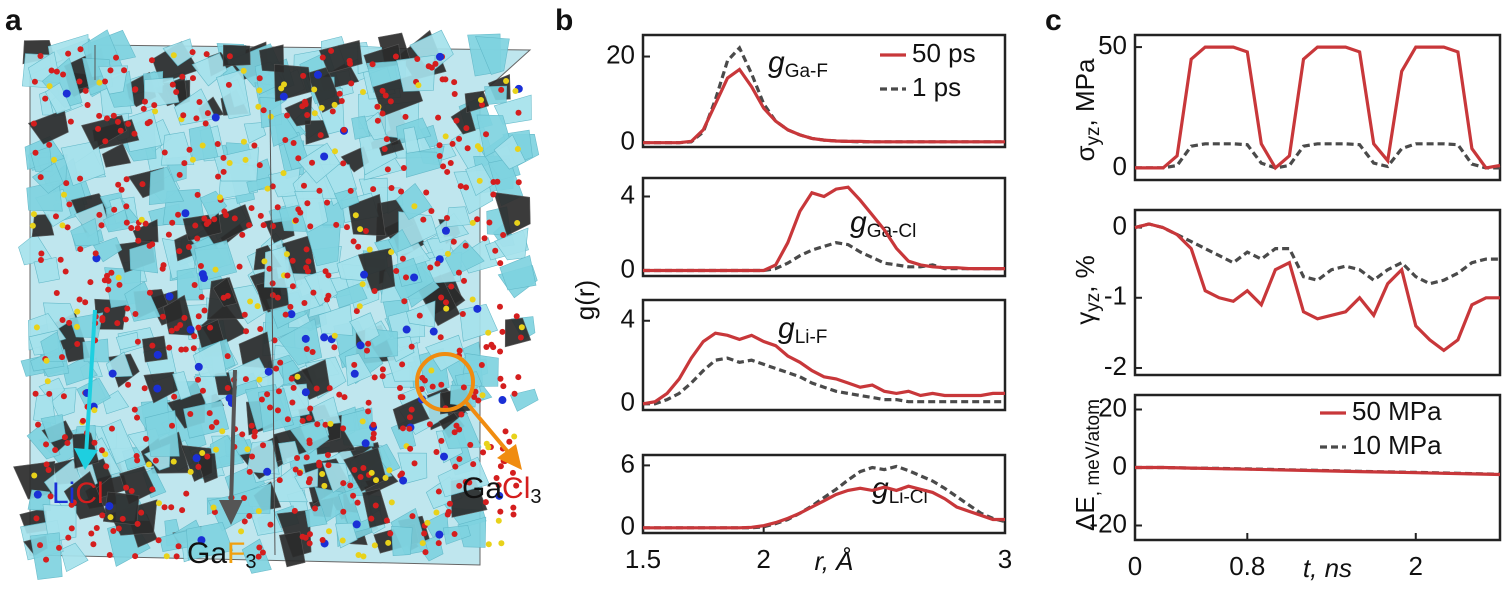  I want to click on y-axis-label-unit: , MPa, so click(1085, 92).